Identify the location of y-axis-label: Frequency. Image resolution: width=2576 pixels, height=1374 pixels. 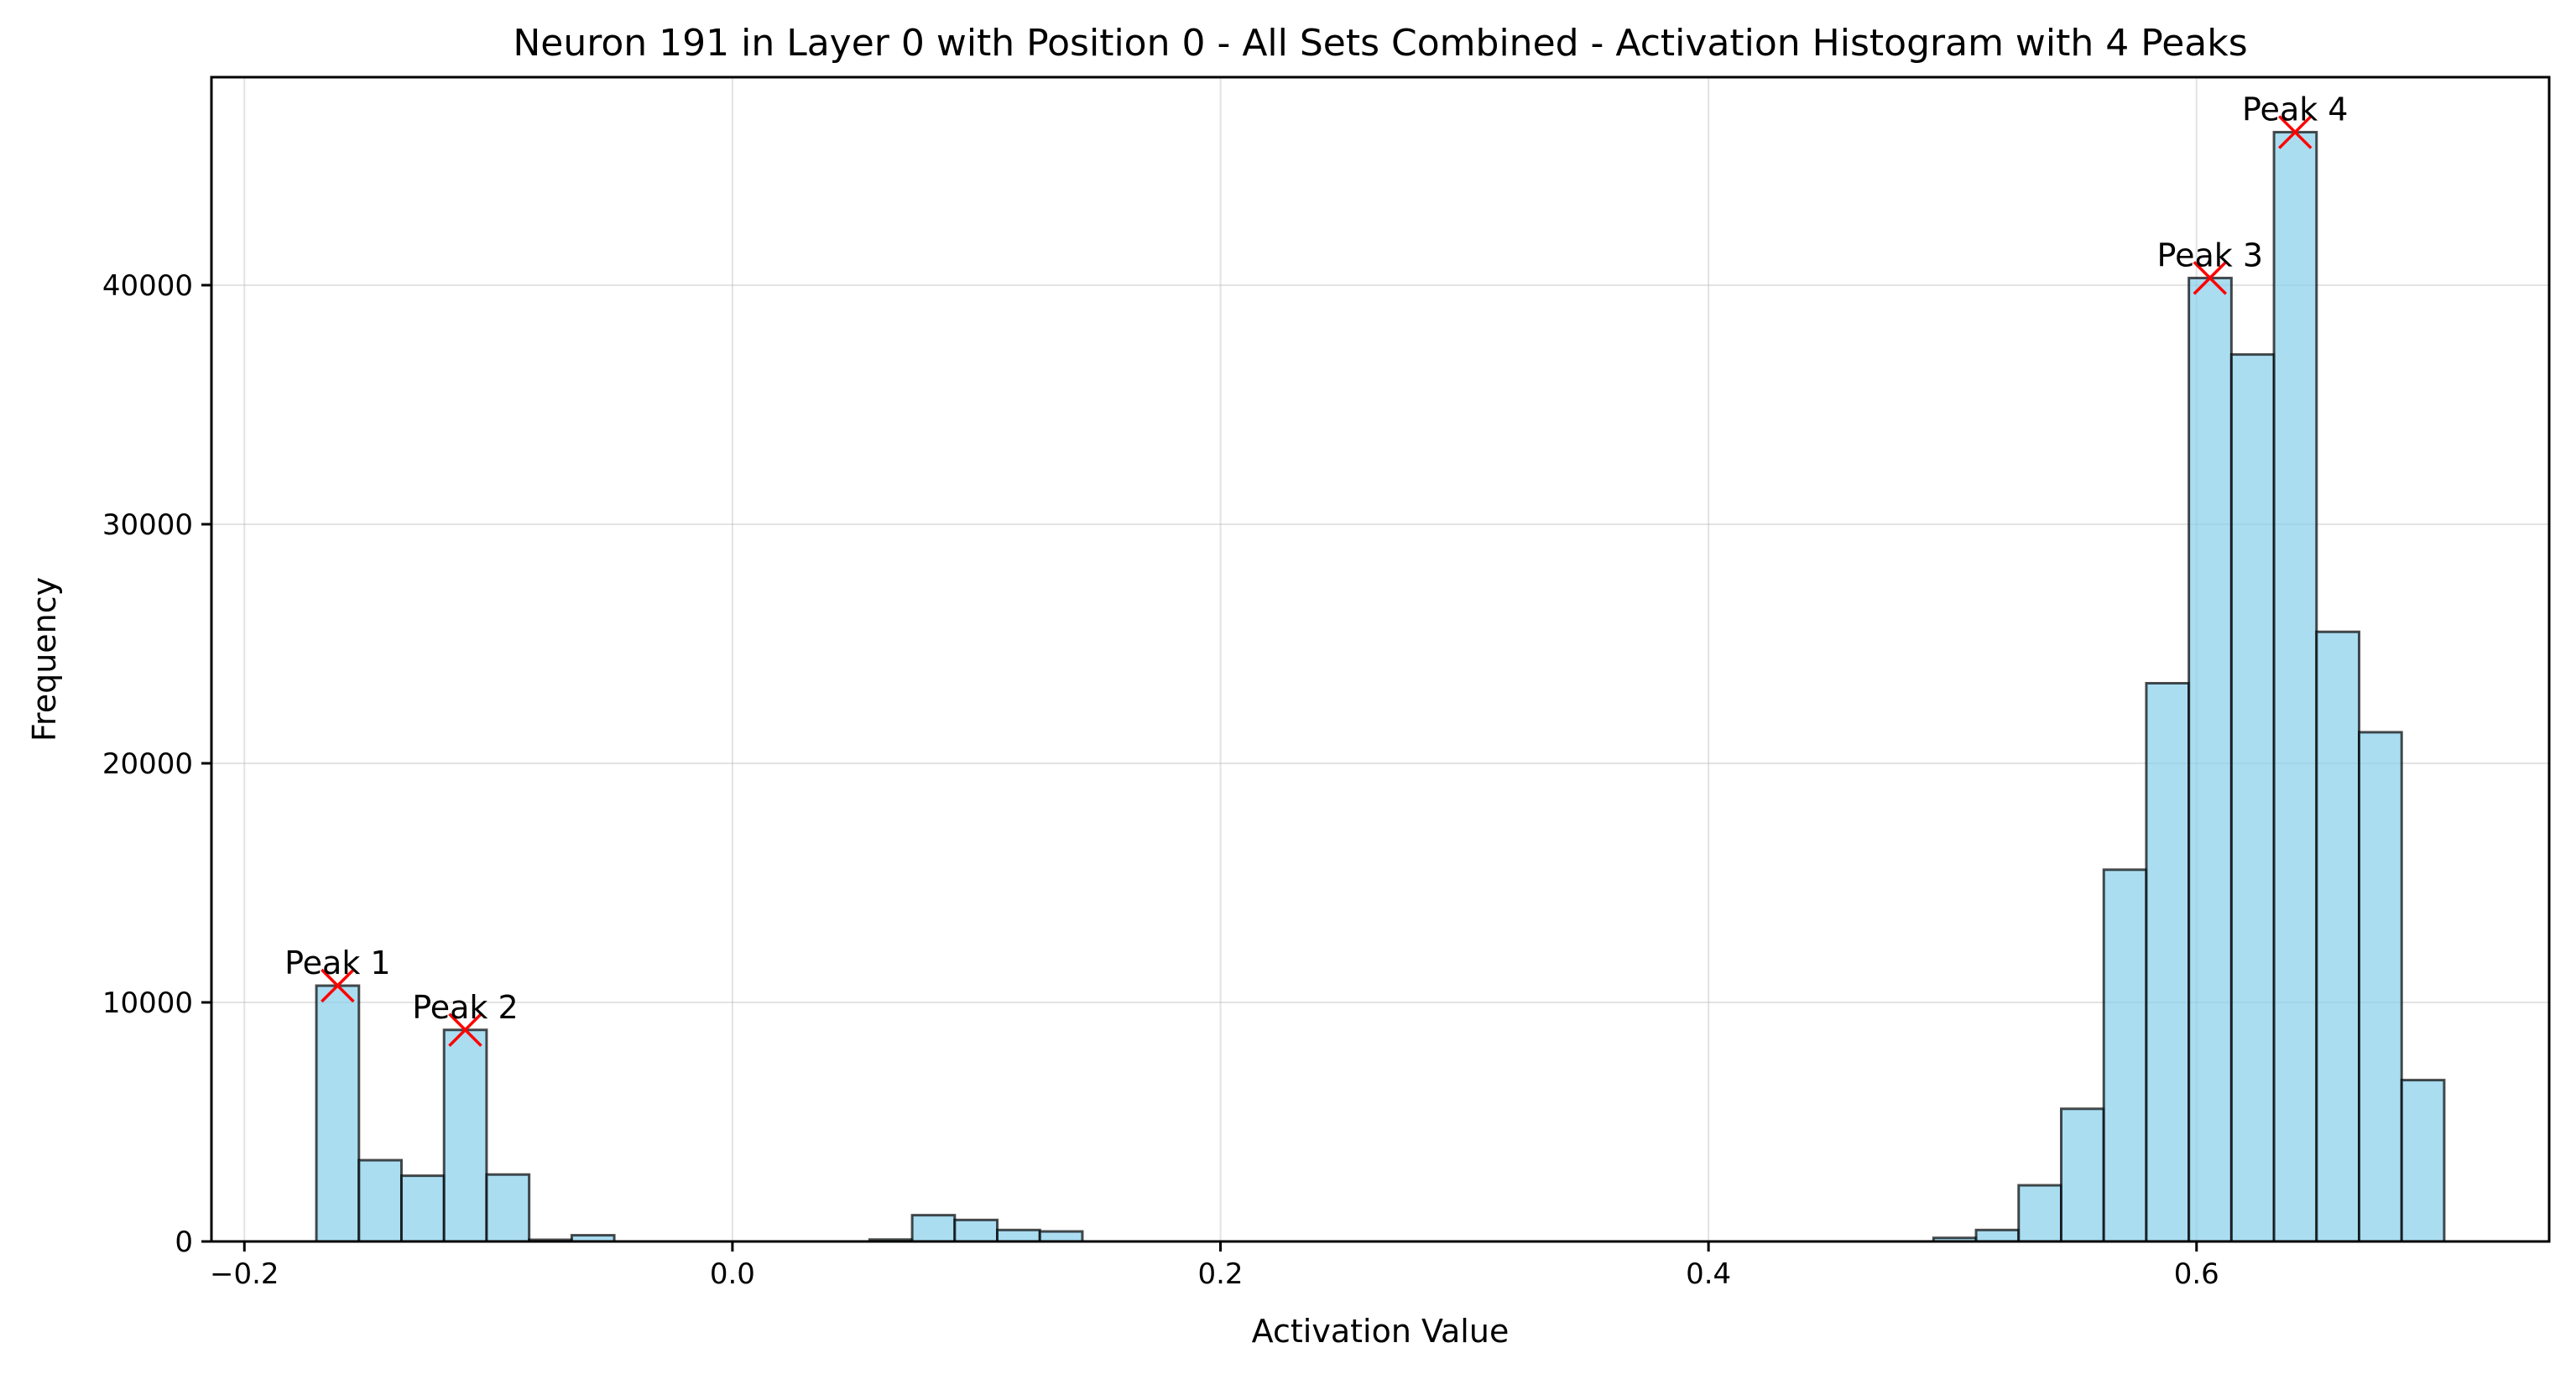
(44, 659).